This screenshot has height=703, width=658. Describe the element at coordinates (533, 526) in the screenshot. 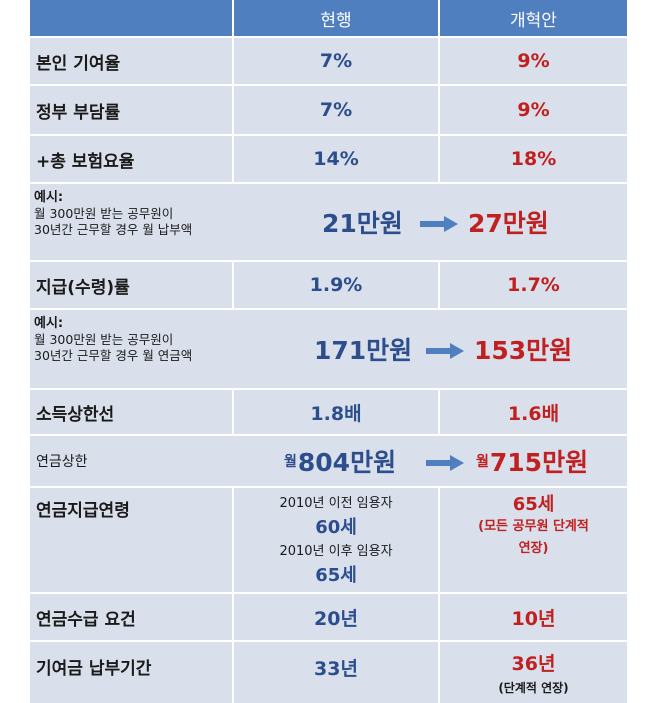

I see `reform-note-1: (모든 공무원 단계적` at that location.